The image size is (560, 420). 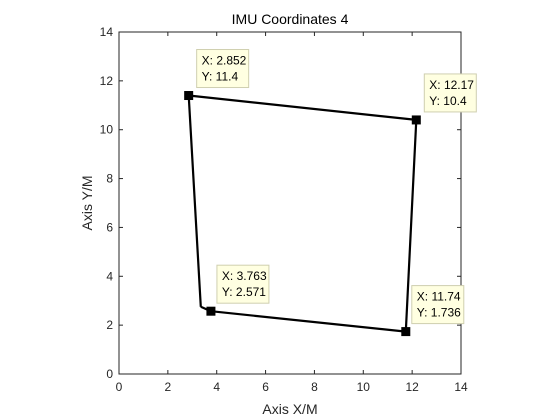 I want to click on data-tip-y-label: Y: 2.571, so click(x=244, y=292).